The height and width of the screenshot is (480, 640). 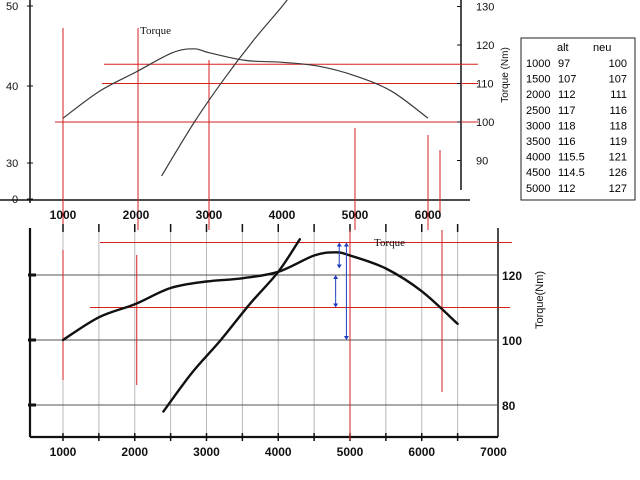 I want to click on table-row: 4500 114.5 126, so click(x=576, y=173).